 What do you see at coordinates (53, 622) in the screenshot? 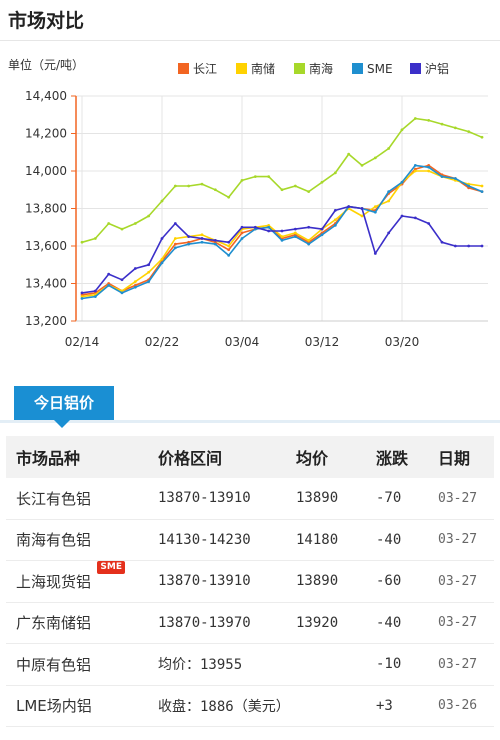
I see `market-name: 广东南储铝` at bounding box center [53, 622].